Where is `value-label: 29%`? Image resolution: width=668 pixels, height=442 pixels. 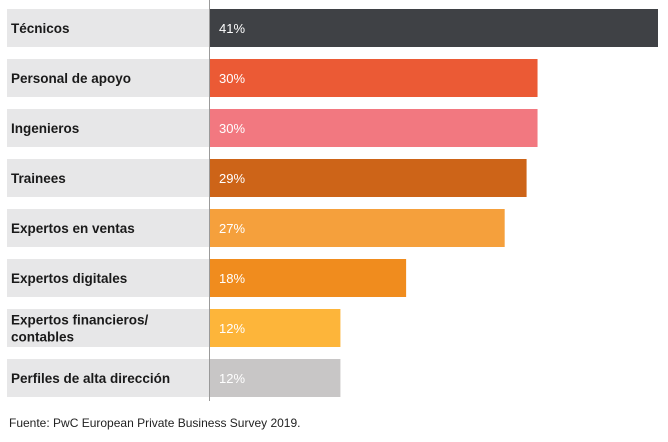 value-label: 29% is located at coordinates (232, 178).